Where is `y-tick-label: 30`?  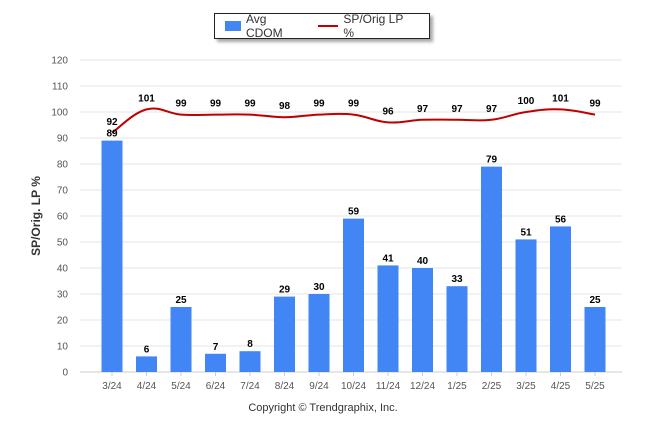 y-tick-label: 30 is located at coordinates (63, 295).